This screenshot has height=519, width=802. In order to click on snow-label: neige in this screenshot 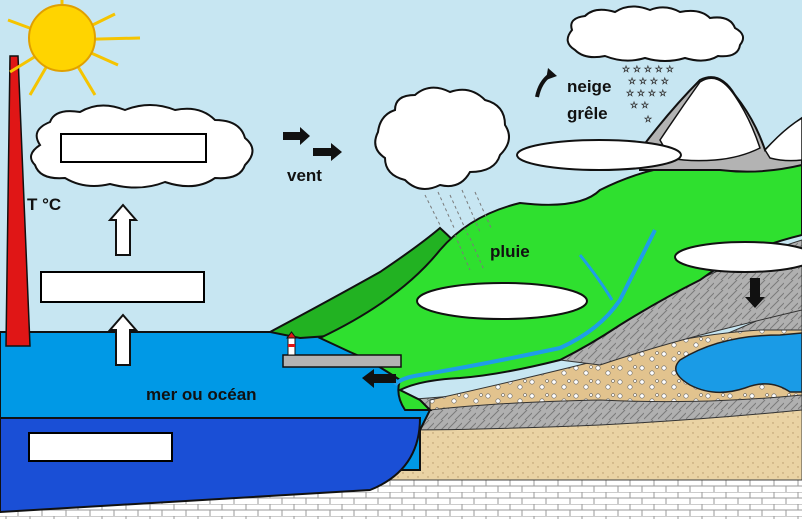, I will do `click(589, 86)`.